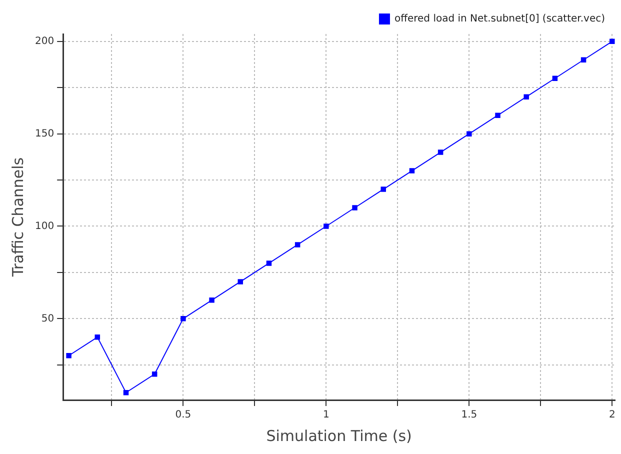 The height and width of the screenshot is (454, 621). Describe the element at coordinates (326, 415) in the screenshot. I see `x-tick-label: 1` at that location.